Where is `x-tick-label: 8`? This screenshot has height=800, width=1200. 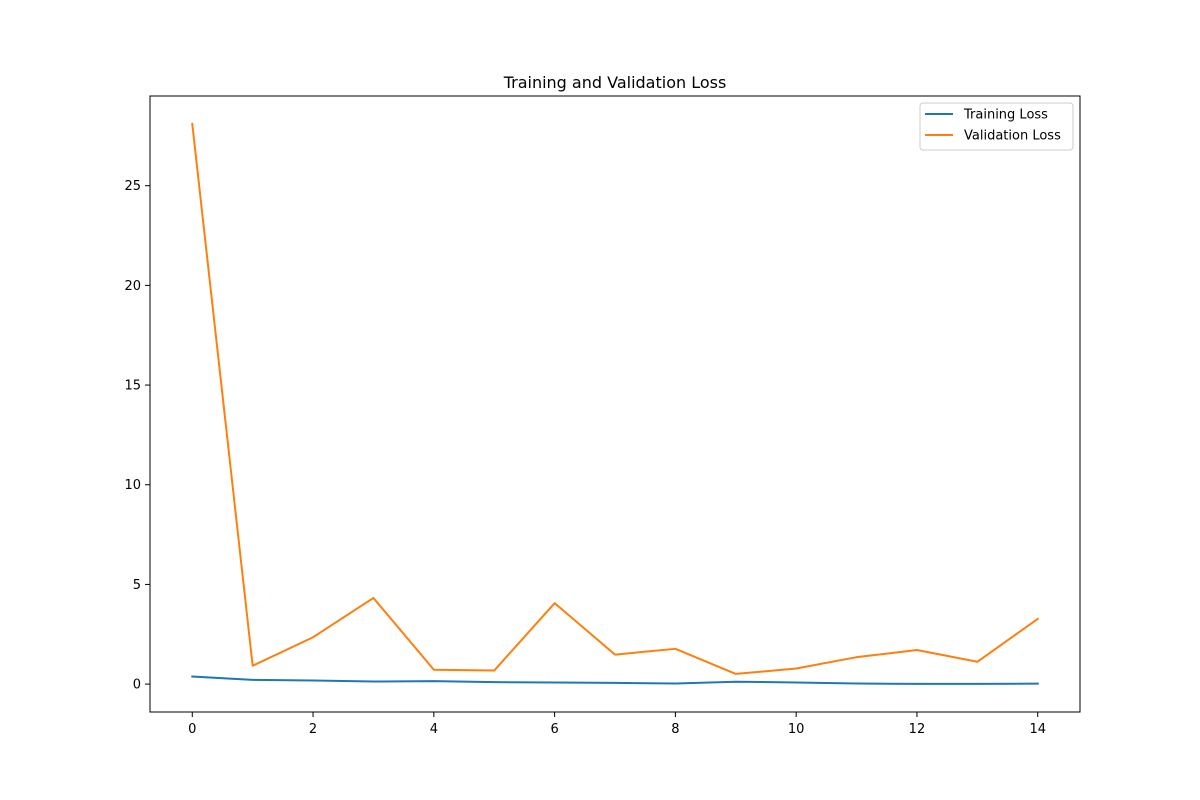
x-tick-label: 8 is located at coordinates (675, 729).